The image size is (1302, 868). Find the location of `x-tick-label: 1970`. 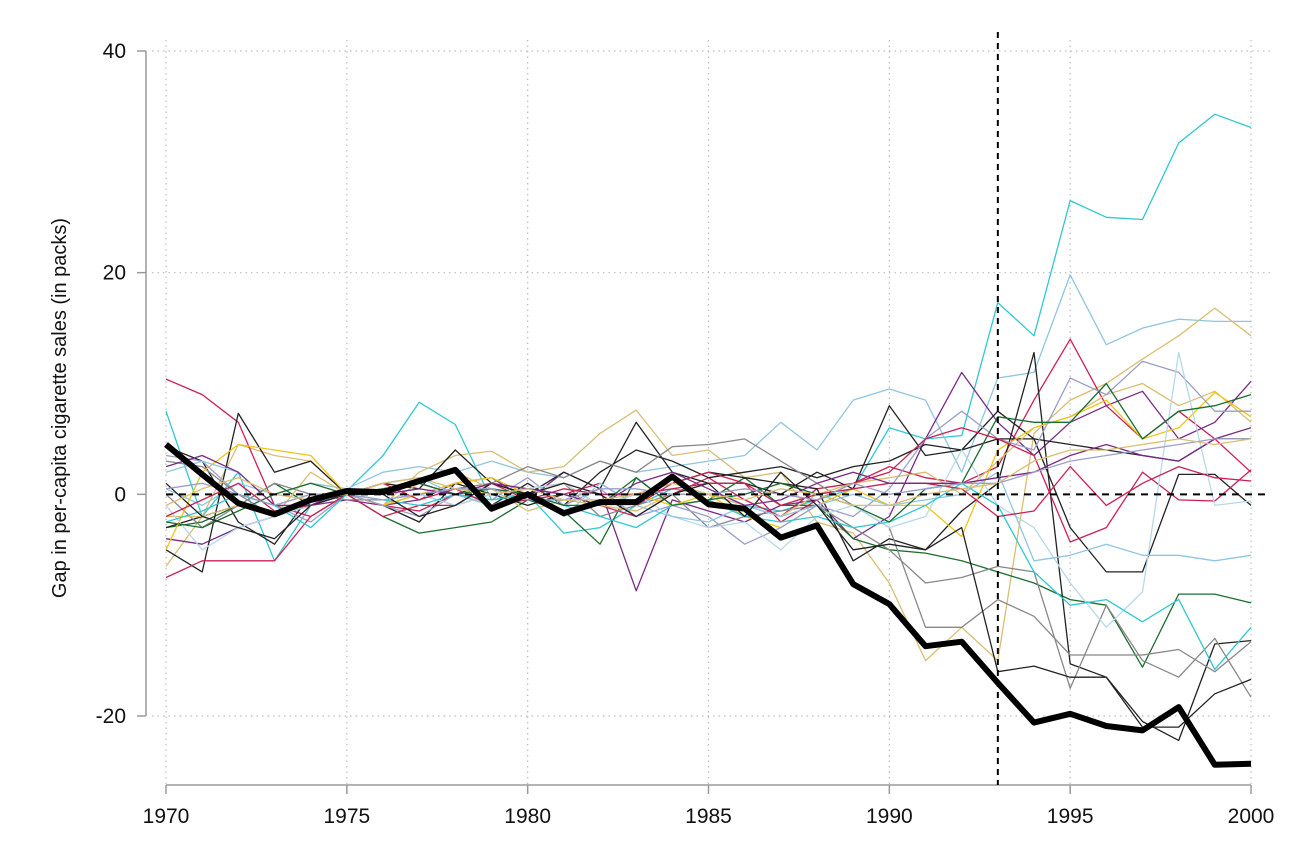

x-tick-label: 1970 is located at coordinates (166, 816).